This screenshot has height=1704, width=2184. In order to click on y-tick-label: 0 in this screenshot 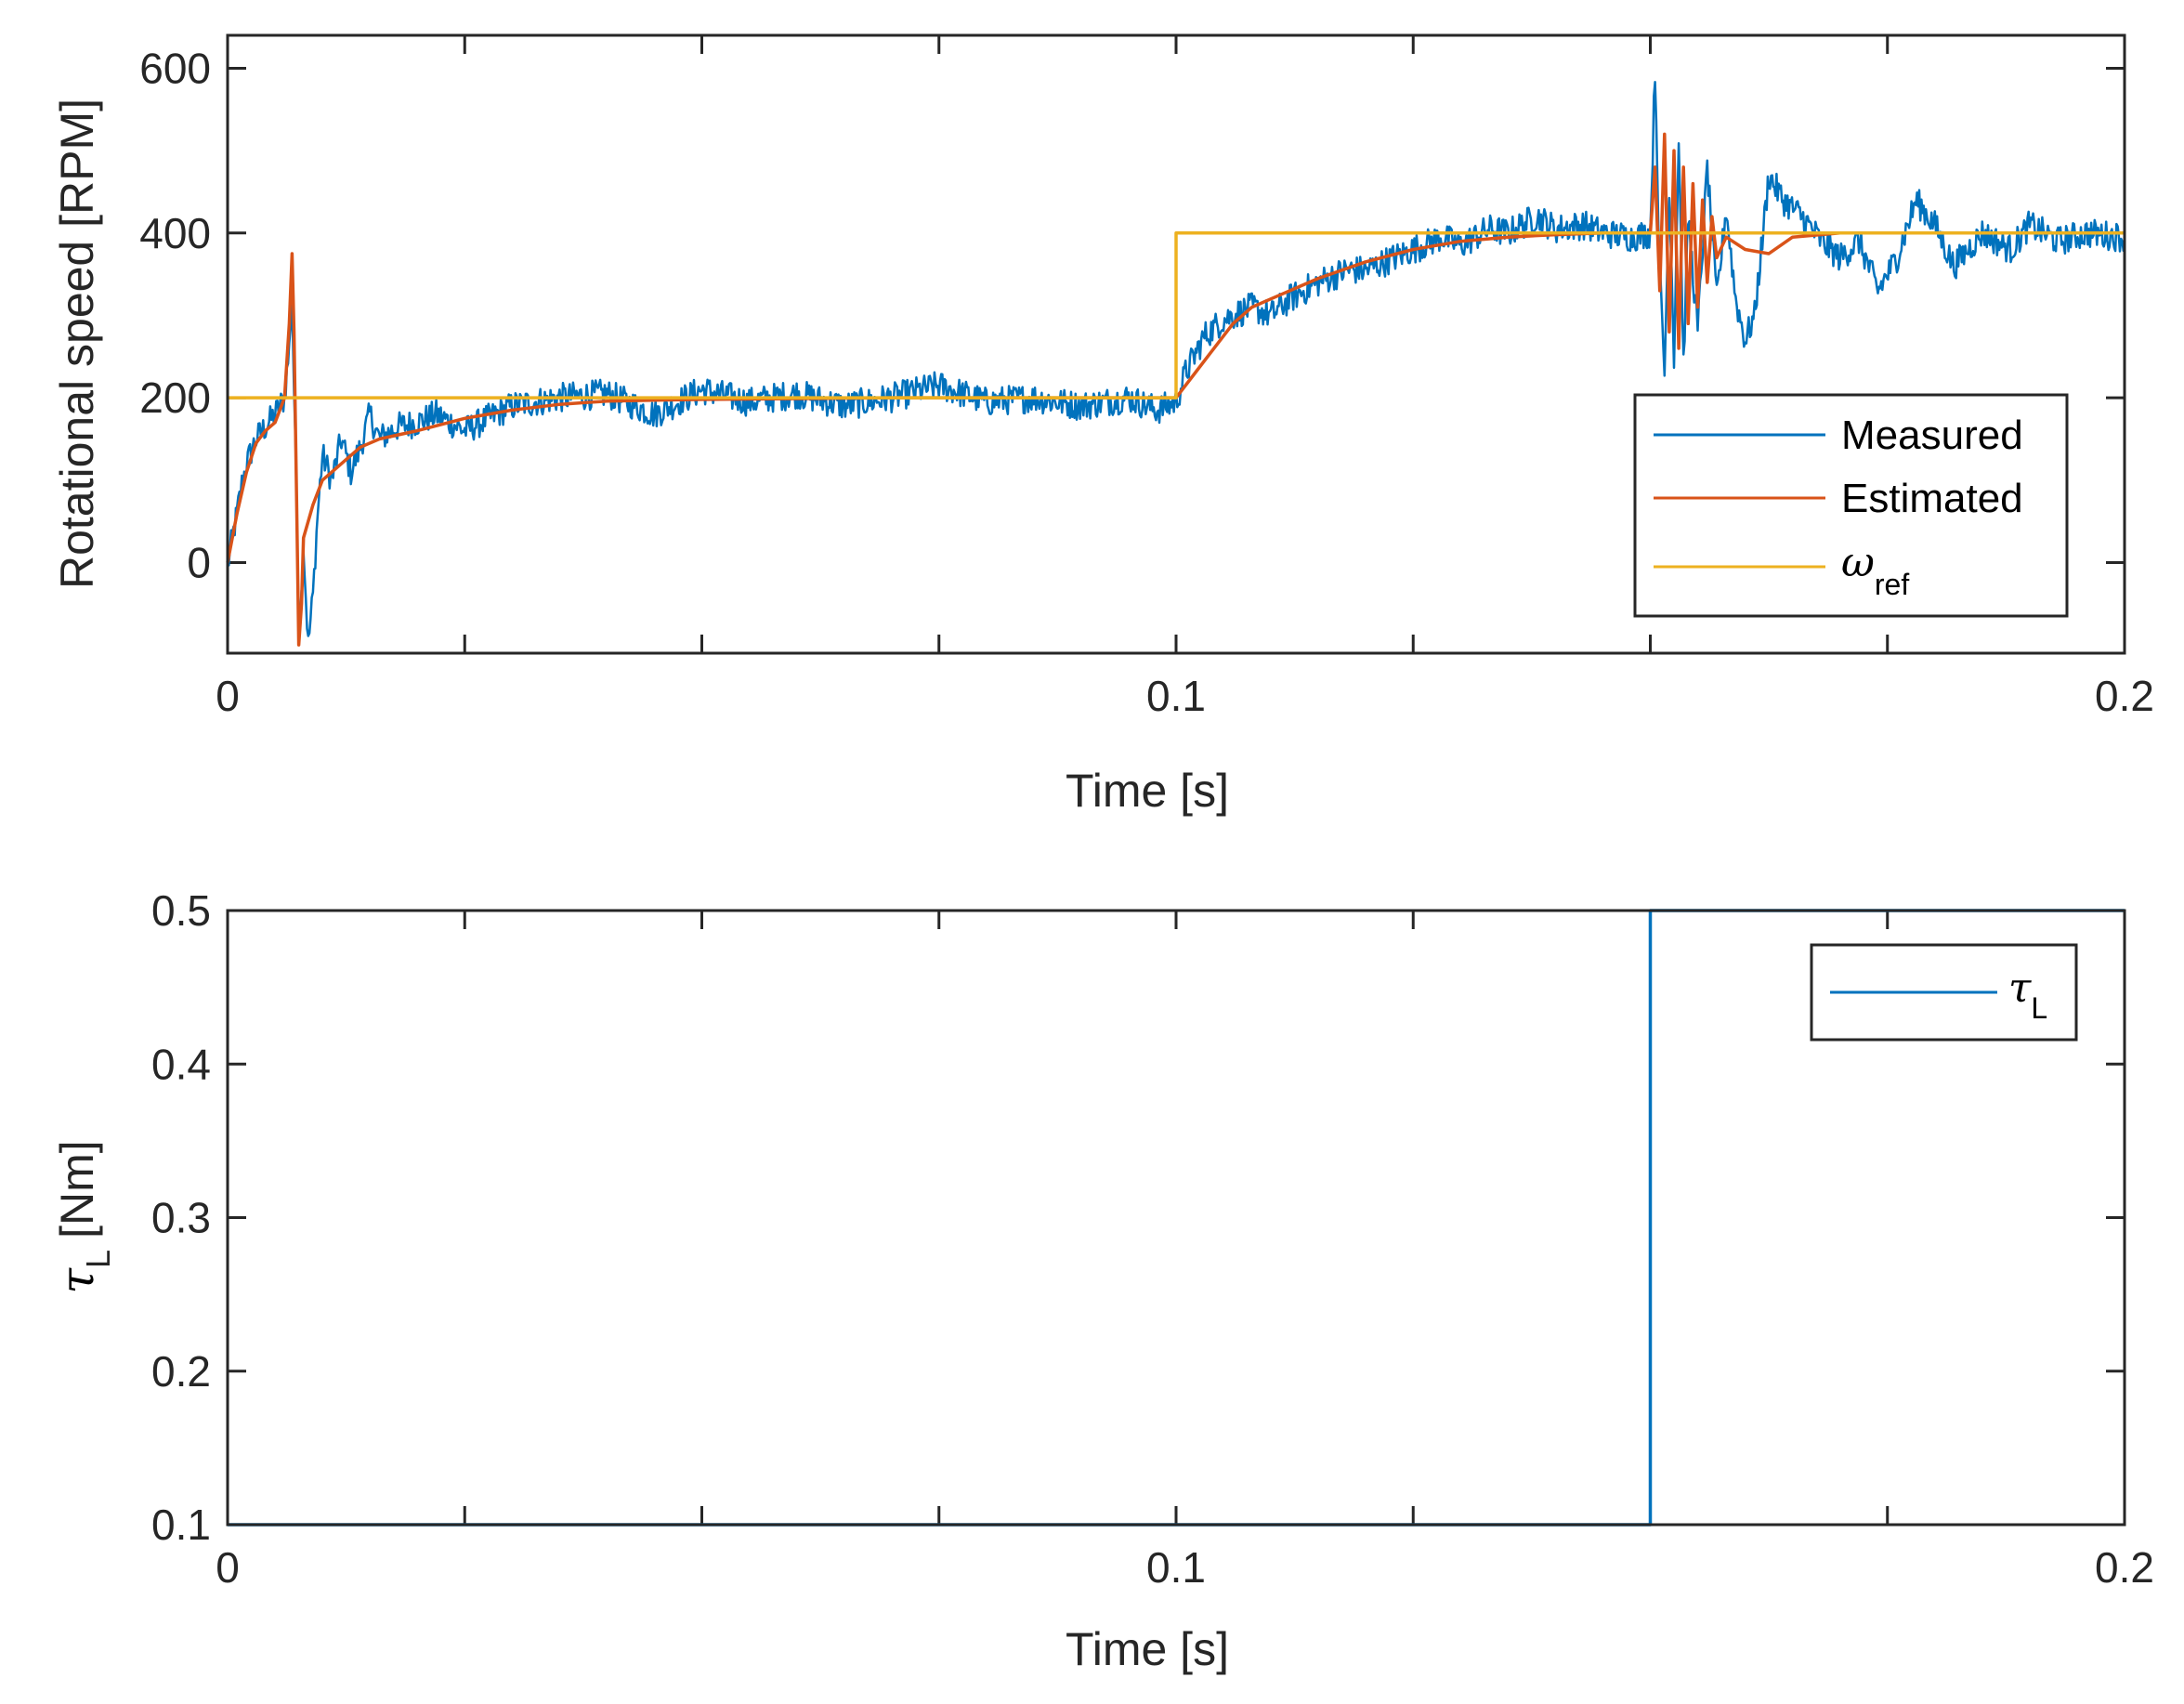, I will do `click(199, 562)`.